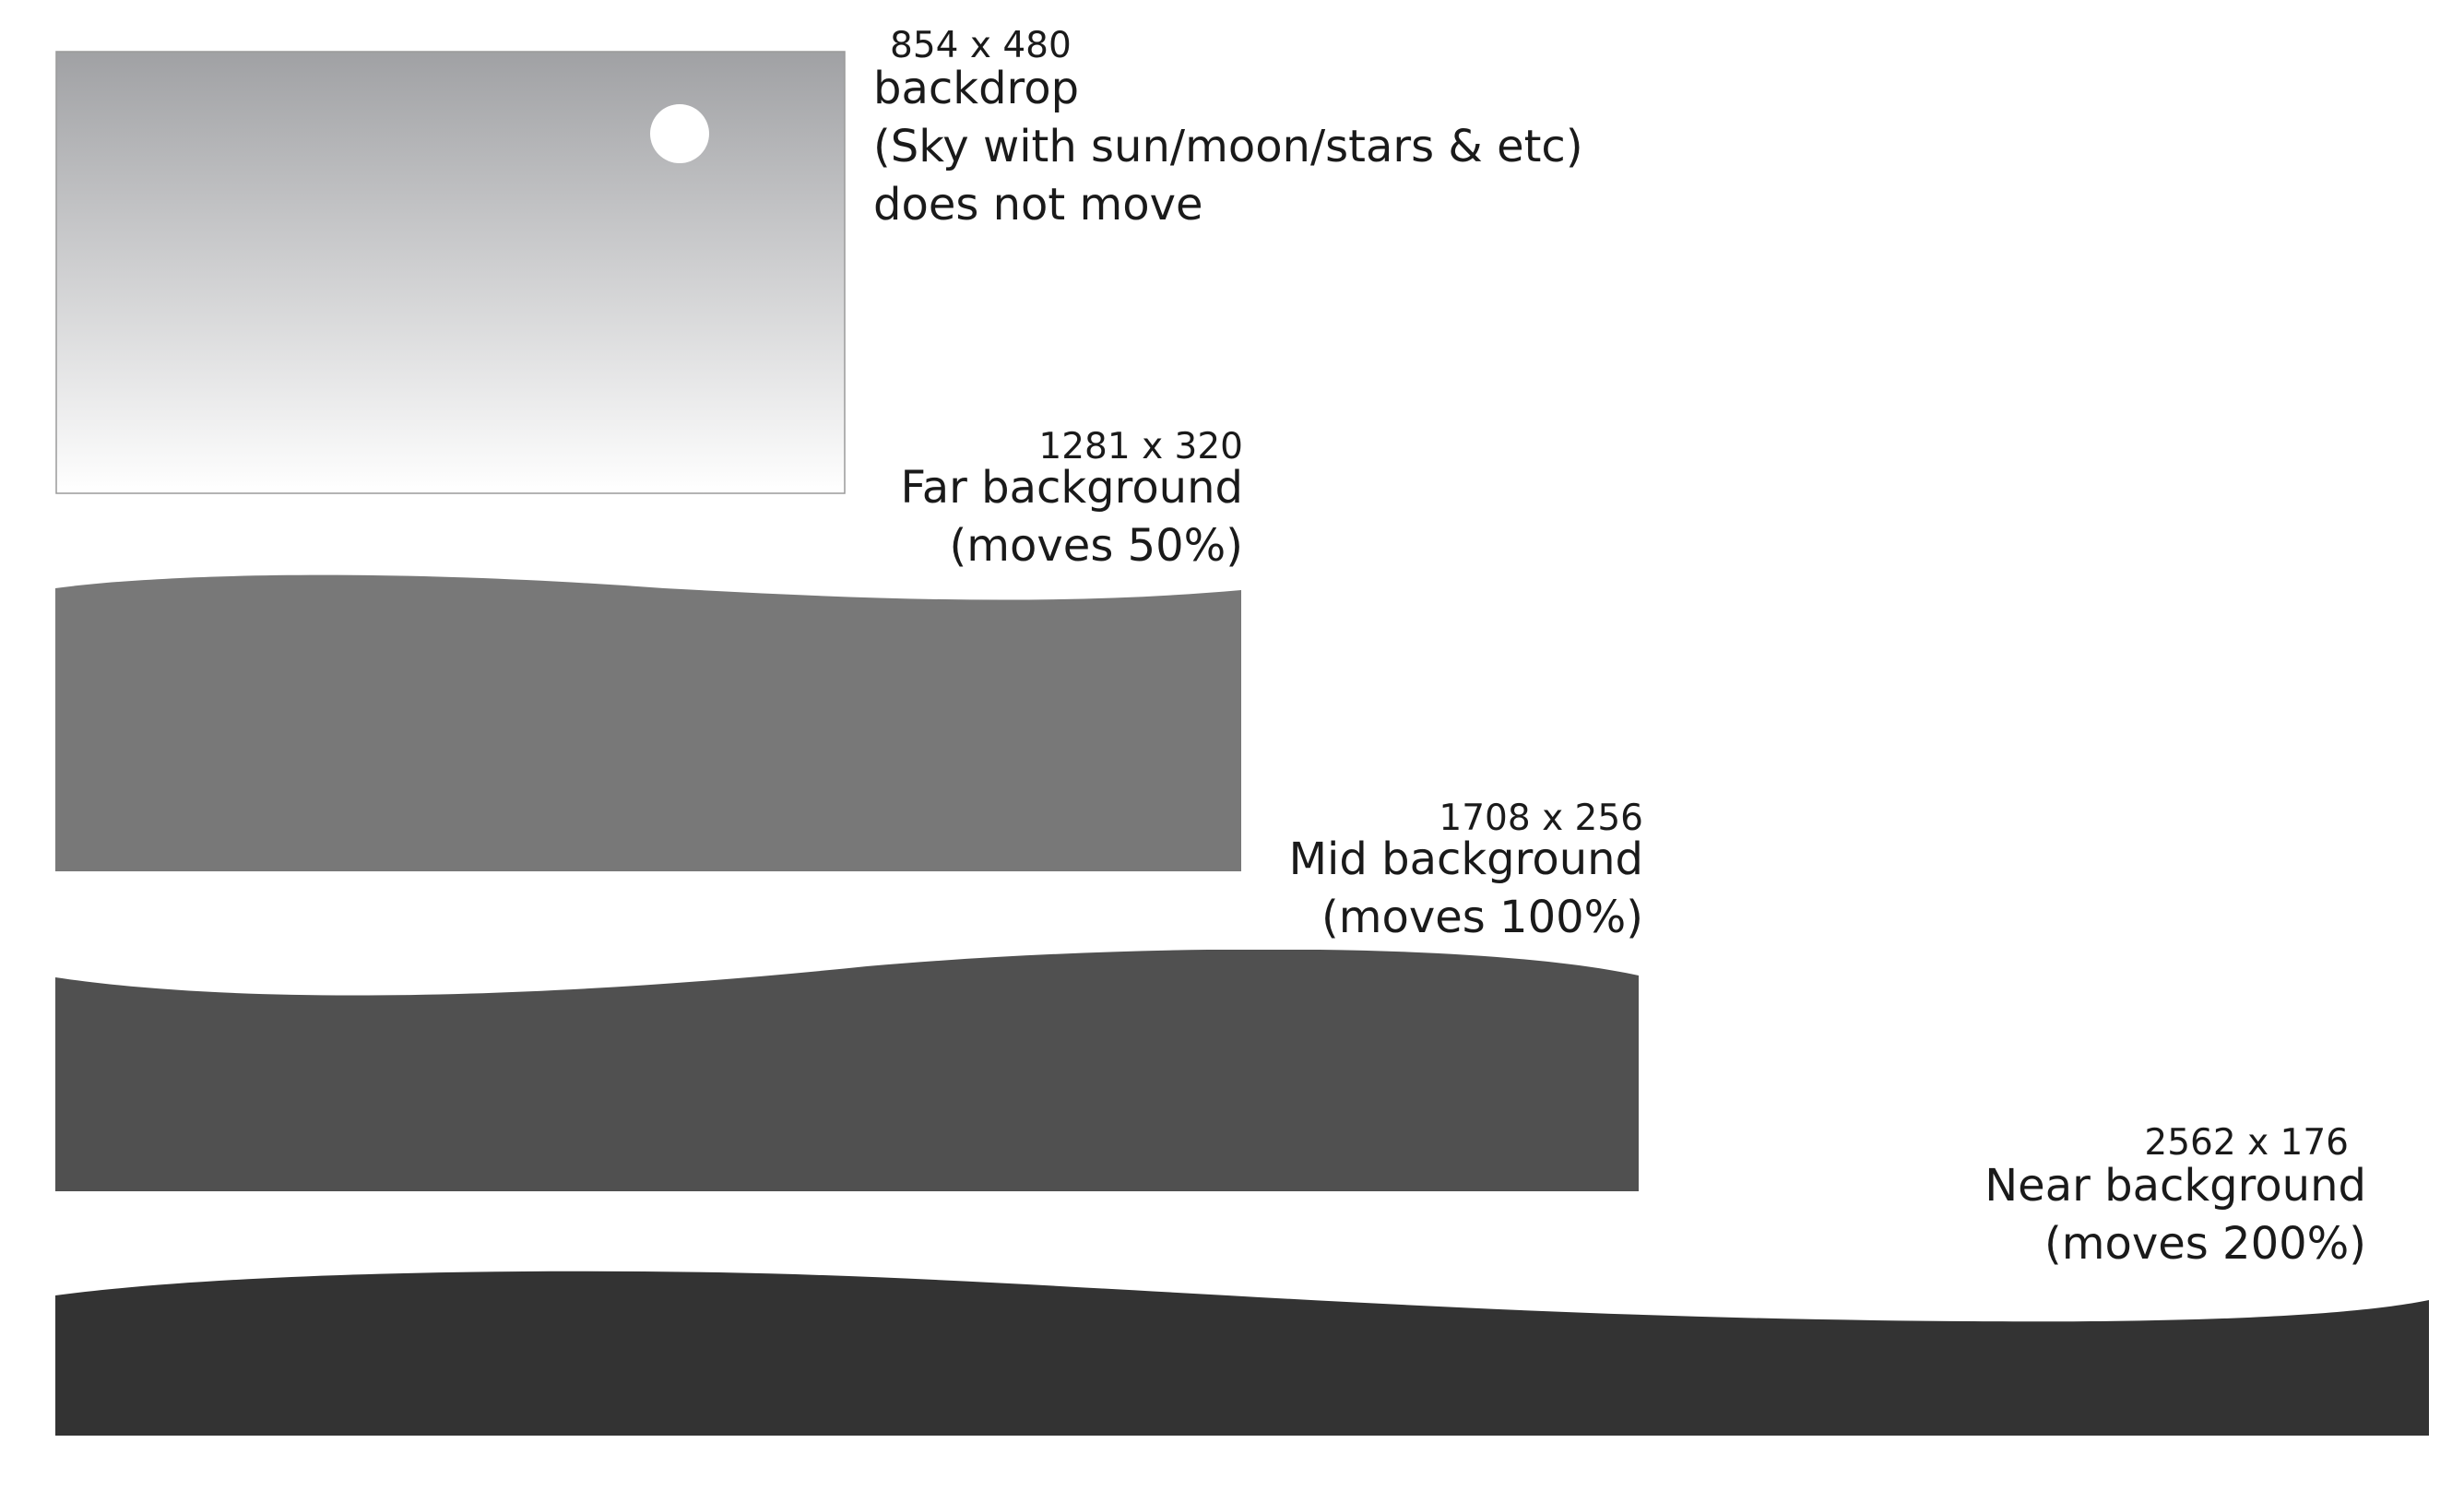  What do you see at coordinates (1096, 546) in the screenshot?
I see `far-motion: (moves 50%)` at bounding box center [1096, 546].